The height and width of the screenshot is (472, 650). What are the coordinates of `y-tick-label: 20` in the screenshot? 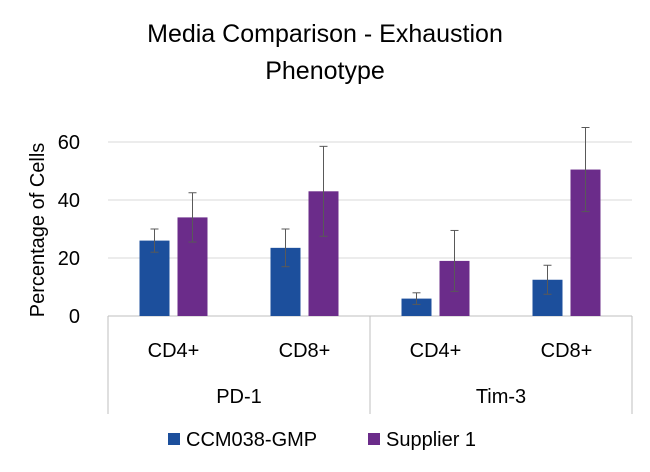 It's located at (69, 259).